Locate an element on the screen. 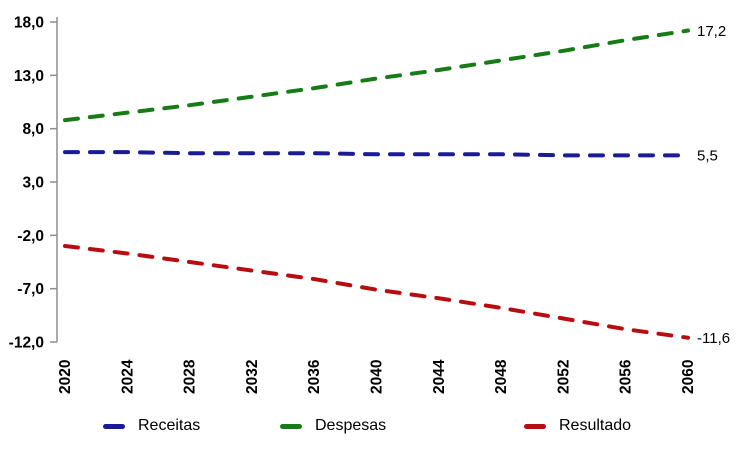 The height and width of the screenshot is (450, 737). y-axis-tick-label: -7,0 is located at coordinates (30, 289).